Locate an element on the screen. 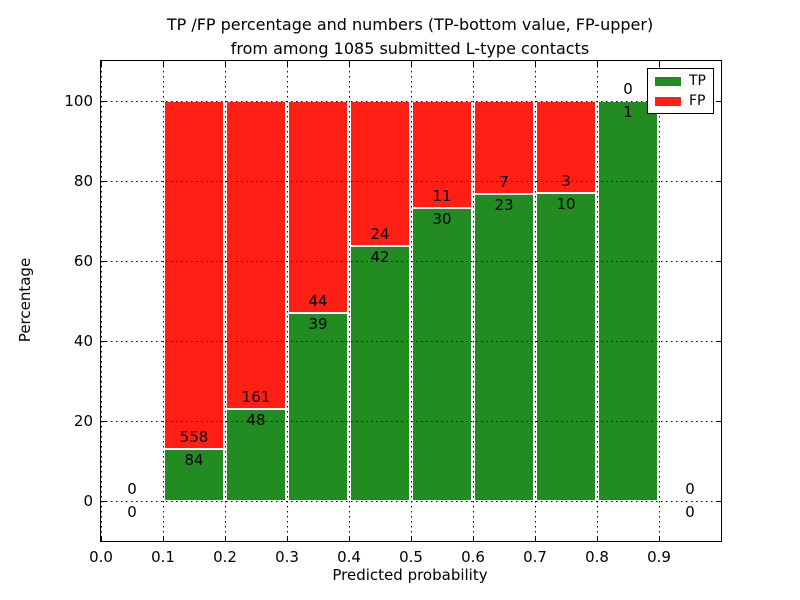  x-tick-label: 0.6 is located at coordinates (473, 557).